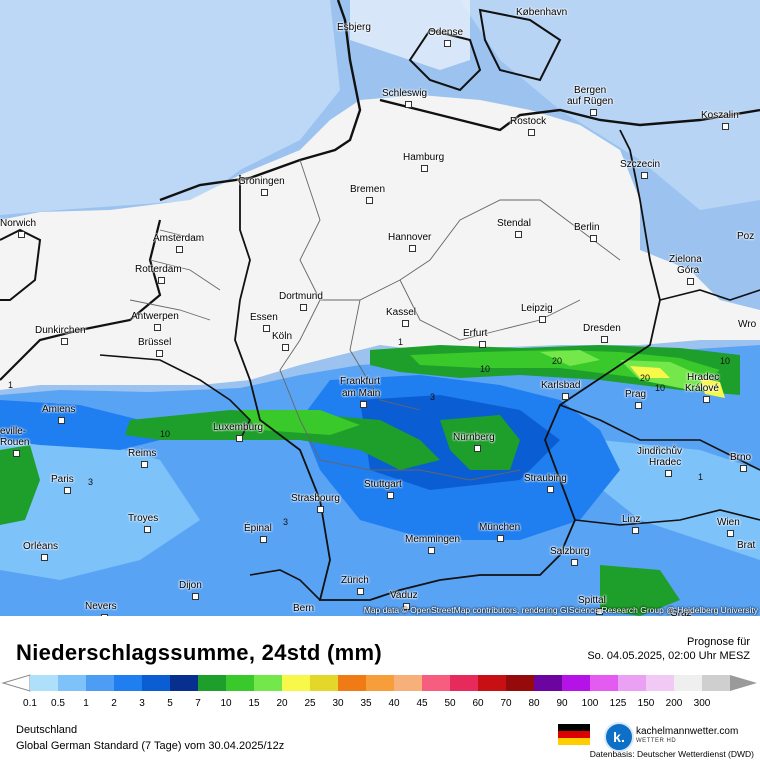 Image resolution: width=760 pixels, height=760 pixels. What do you see at coordinates (422, 703) in the screenshot?
I see `legend-tick-label: 45` at bounding box center [422, 703].